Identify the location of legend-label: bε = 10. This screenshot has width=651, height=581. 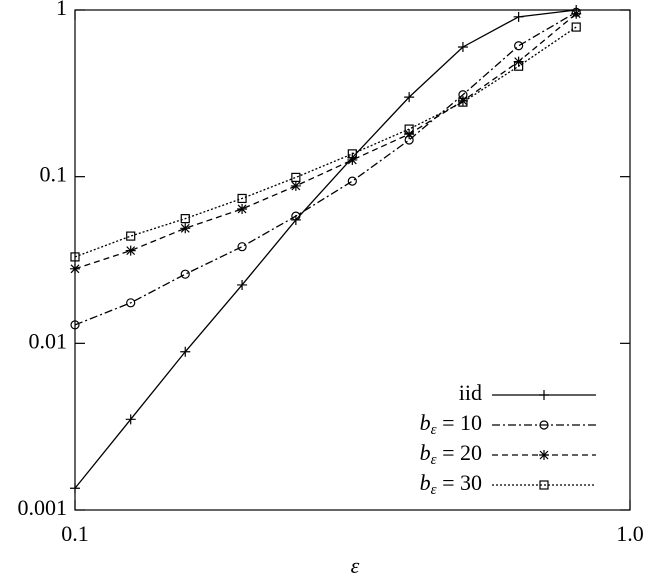
(451, 424).